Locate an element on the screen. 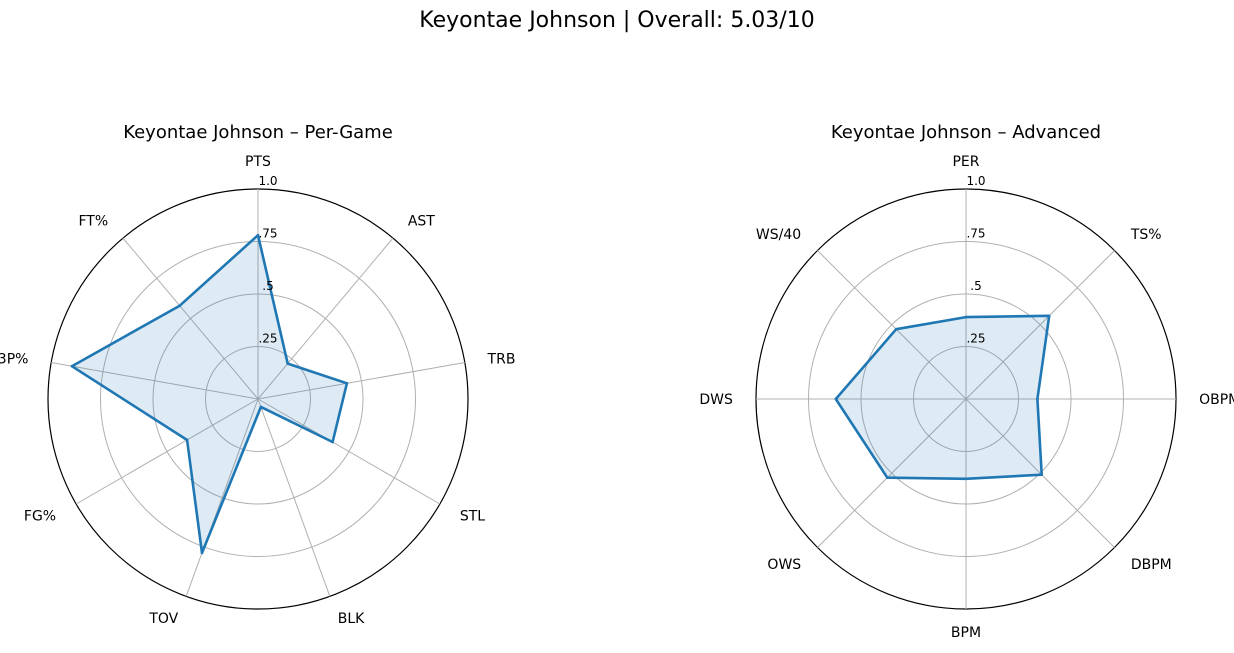  data-point-obpm is located at coordinates (1037, 399).